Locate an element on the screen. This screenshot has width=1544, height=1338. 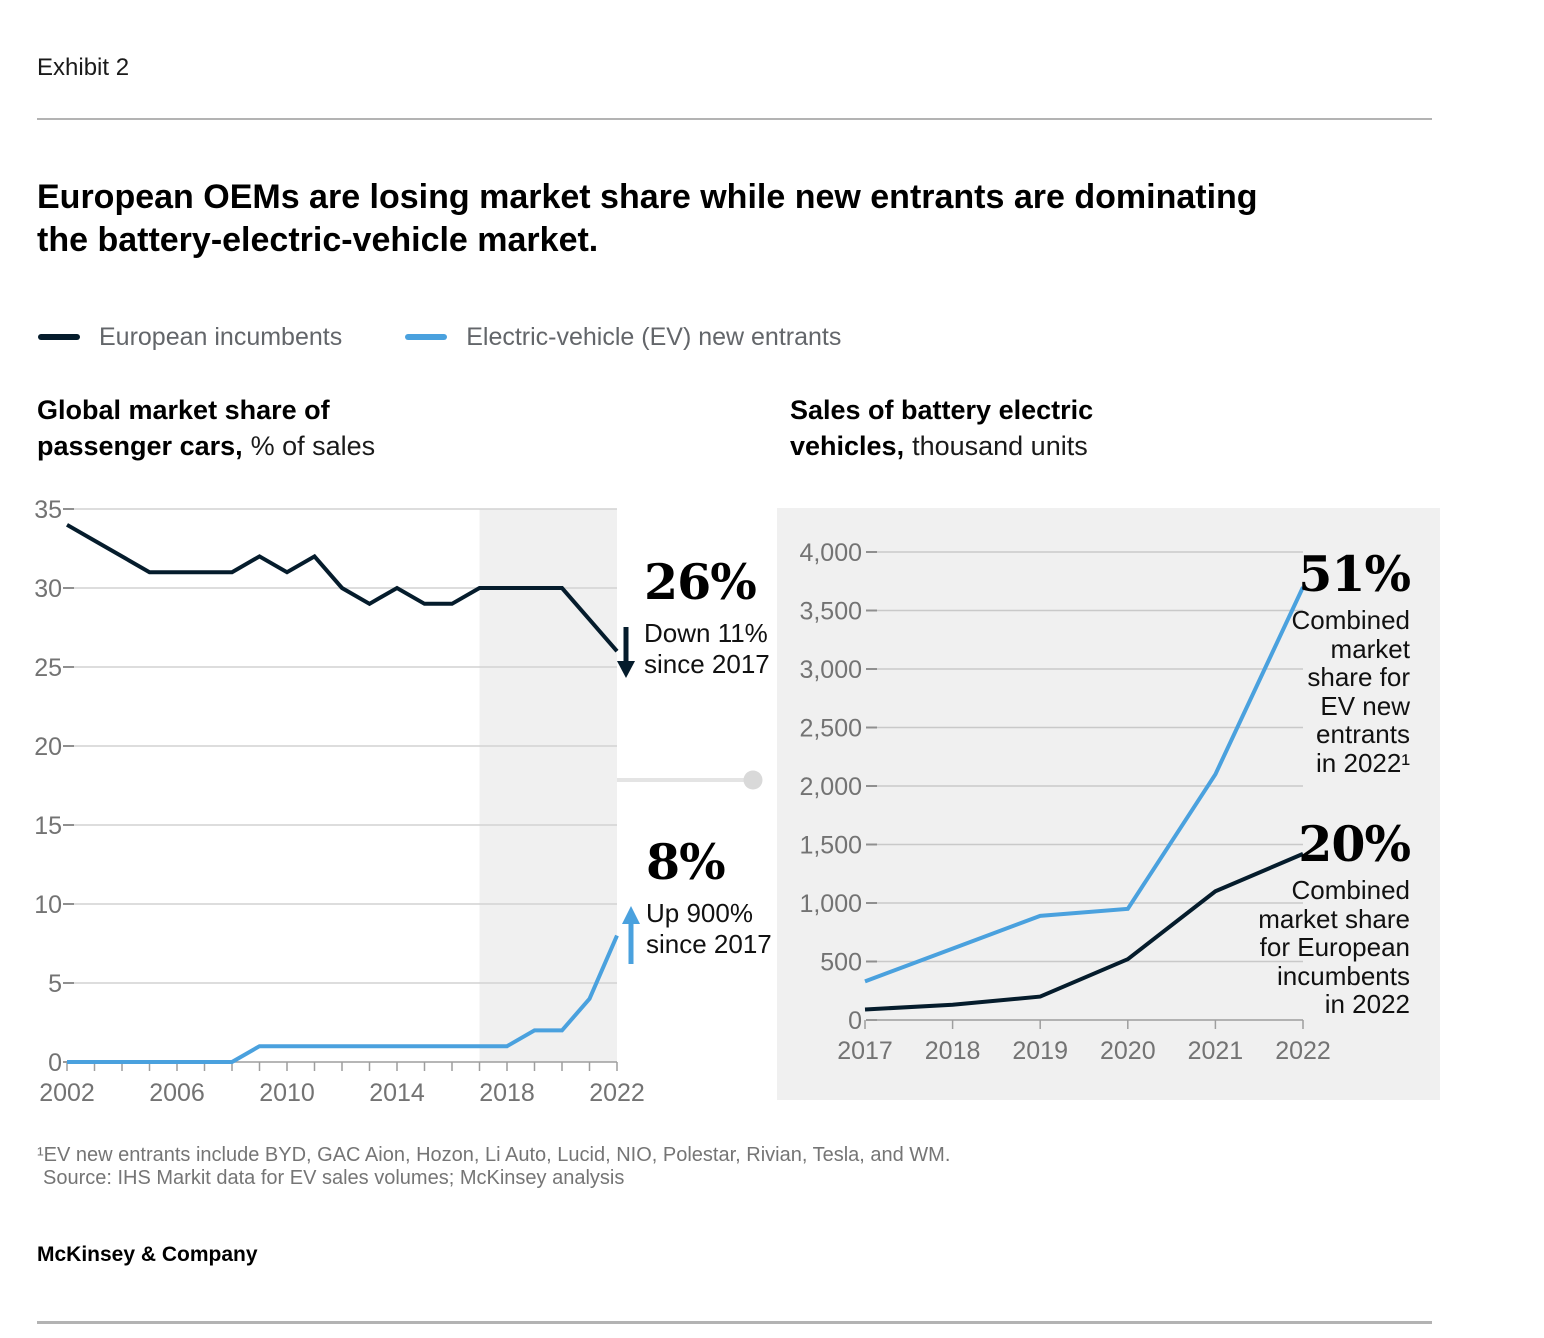
left-annotation-bottom: 8% Up 900% since 2017 is located at coordinates (709, 898).